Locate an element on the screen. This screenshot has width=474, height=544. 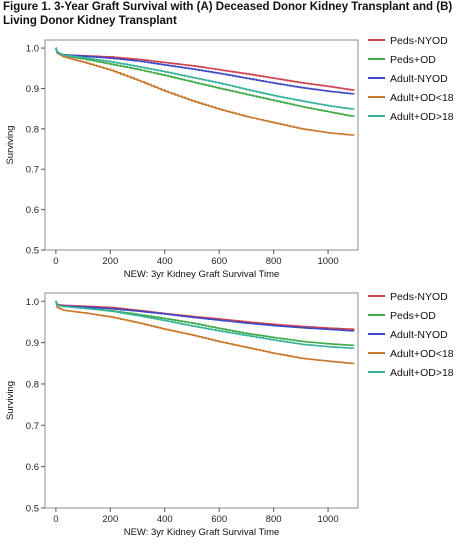
series-line-peds-od is located at coordinates (205, 82).